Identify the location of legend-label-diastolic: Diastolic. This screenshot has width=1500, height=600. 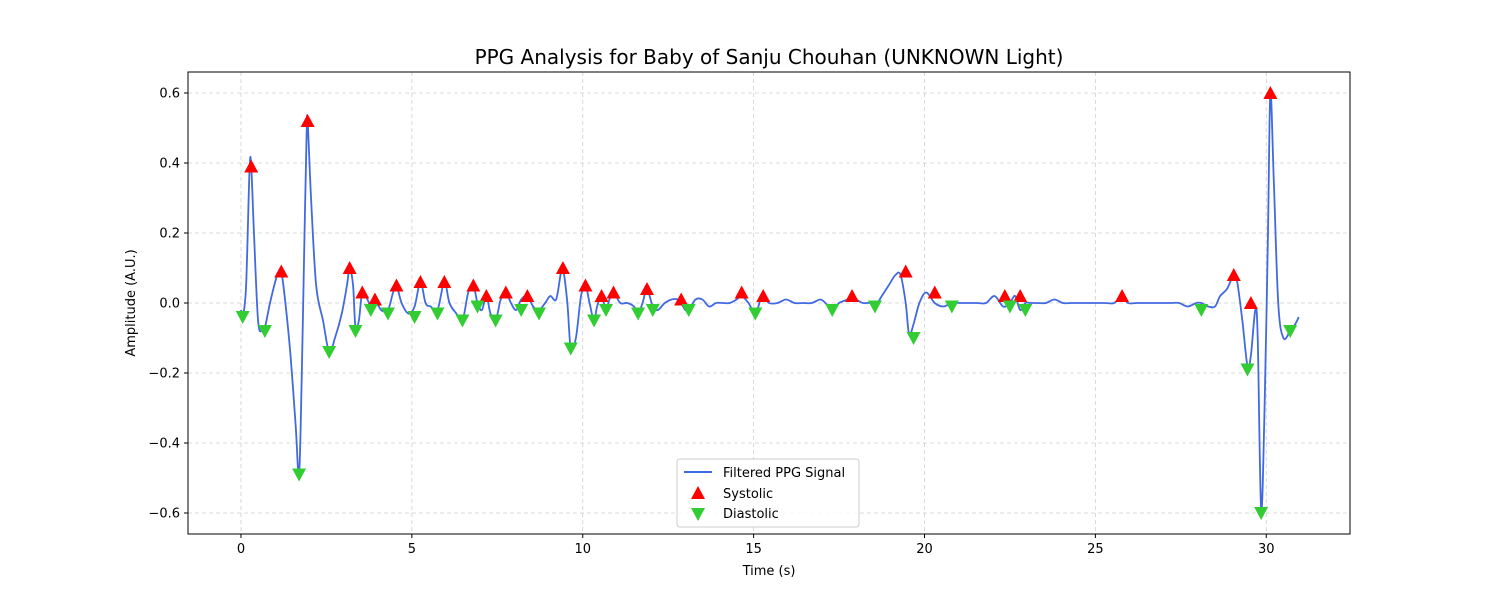
(751, 514).